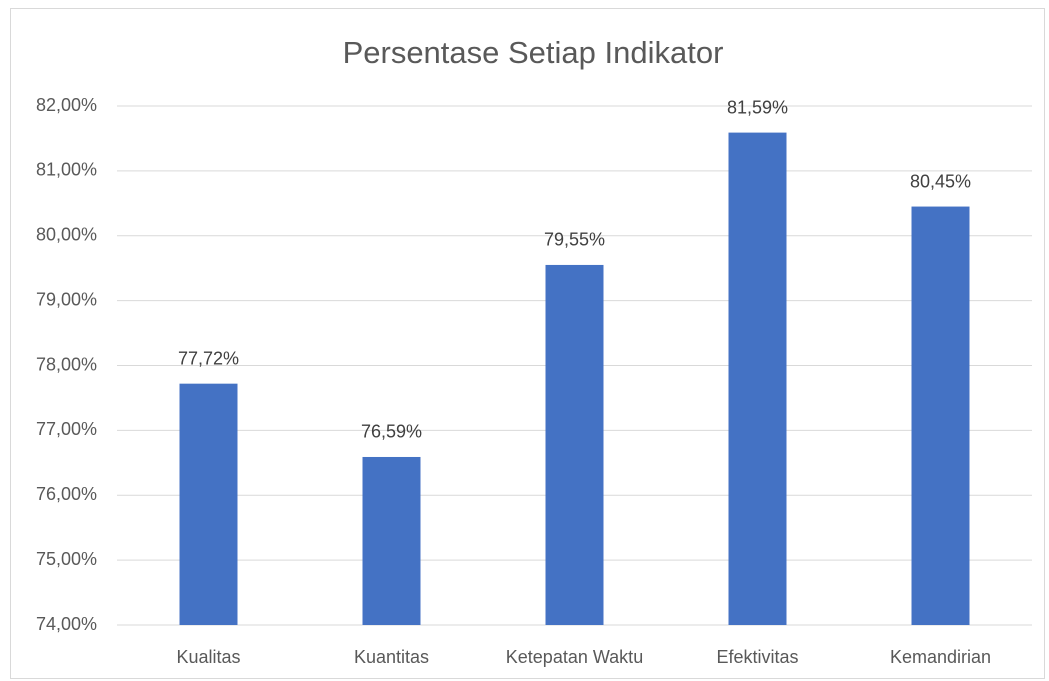 This screenshot has height=681, width=1049. What do you see at coordinates (208, 358) in the screenshot?
I see `data-label: 77,72%` at bounding box center [208, 358].